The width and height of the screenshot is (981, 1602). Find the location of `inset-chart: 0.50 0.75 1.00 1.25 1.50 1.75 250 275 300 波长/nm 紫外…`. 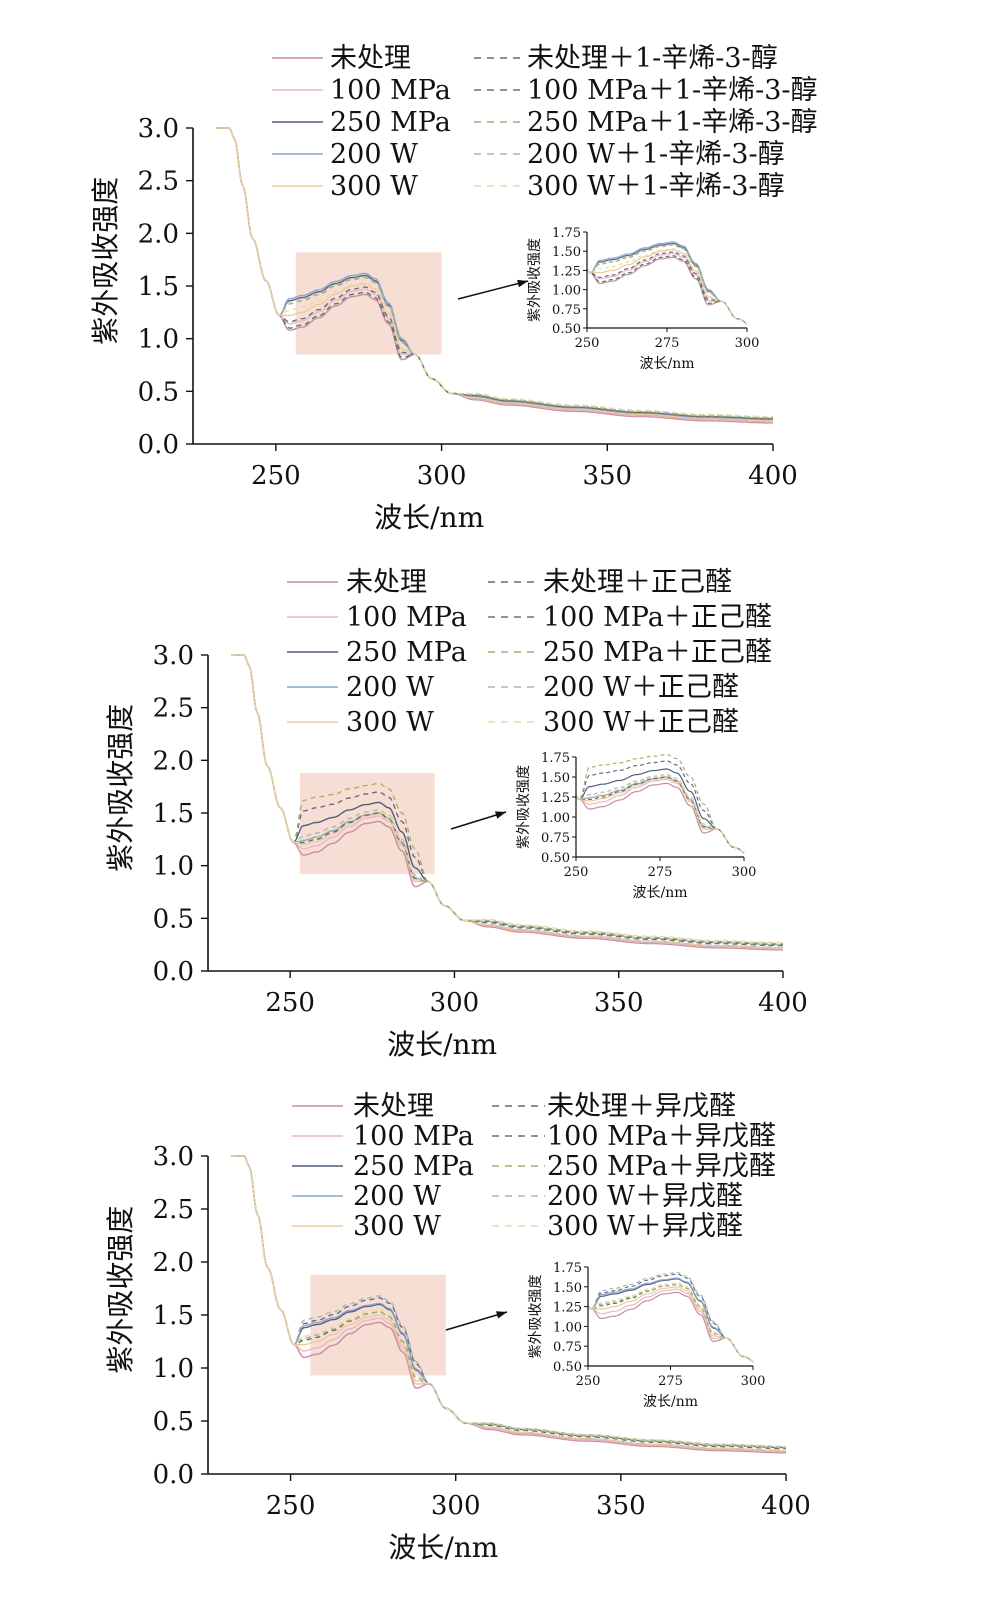

inset-chart: 0.50 0.75 1.00 1.25 1.50 1.75 250 275 300 波长/nm 紫外… is located at coordinates (636, 826).